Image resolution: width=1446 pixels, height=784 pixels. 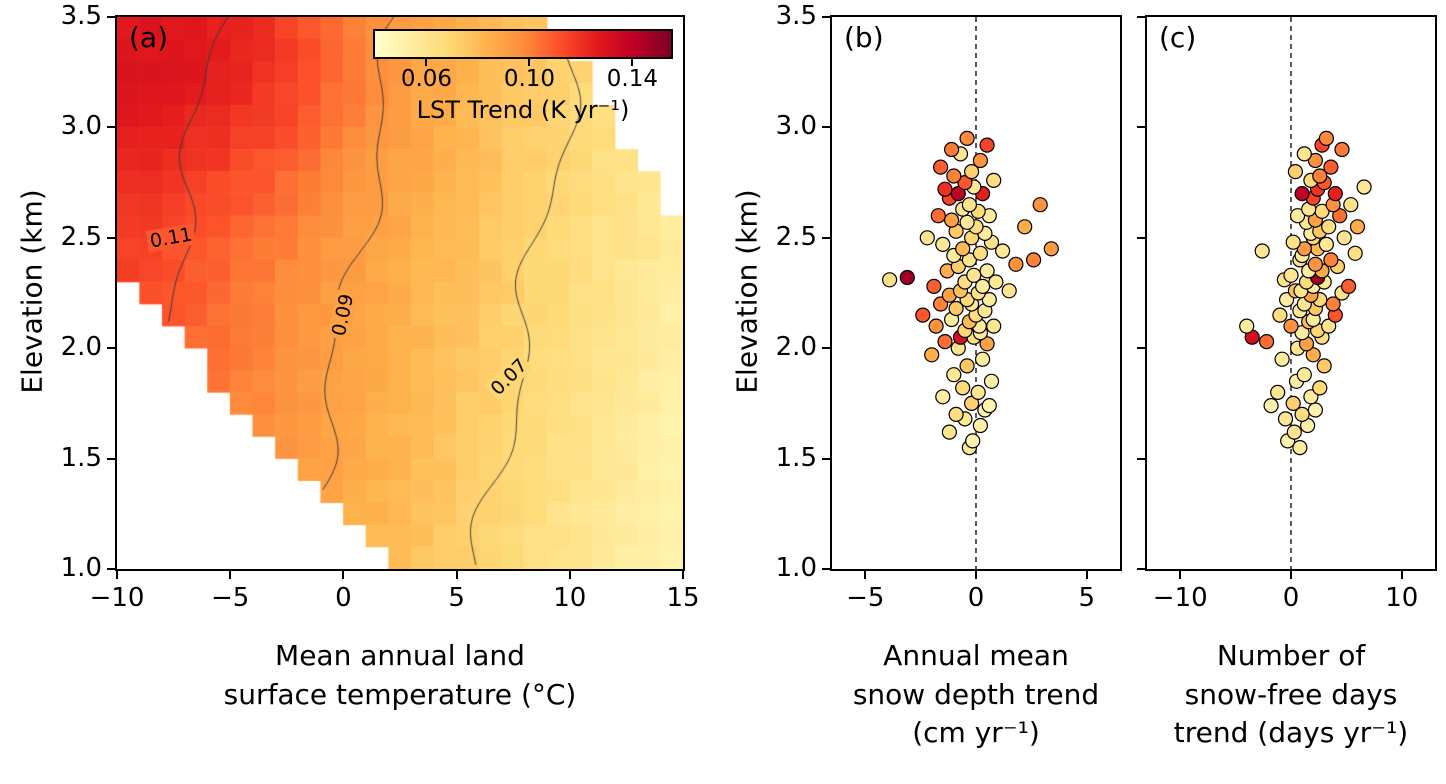 What do you see at coordinates (683, 598) in the screenshot?
I see `x-tick-label: 15` at bounding box center [683, 598].